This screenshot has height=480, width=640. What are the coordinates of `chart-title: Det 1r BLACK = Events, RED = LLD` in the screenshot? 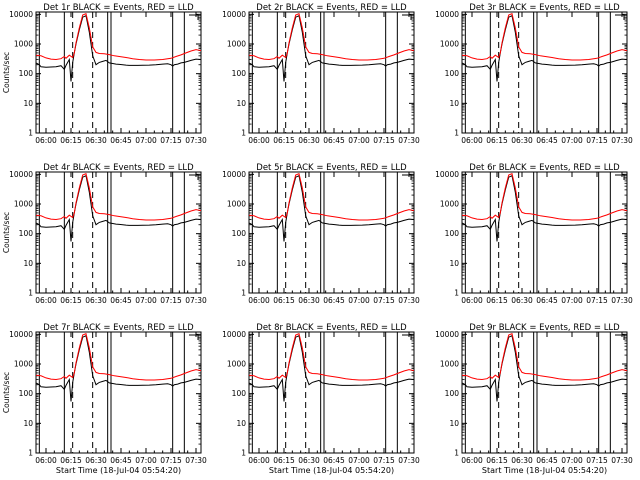 It's located at (118, 8).